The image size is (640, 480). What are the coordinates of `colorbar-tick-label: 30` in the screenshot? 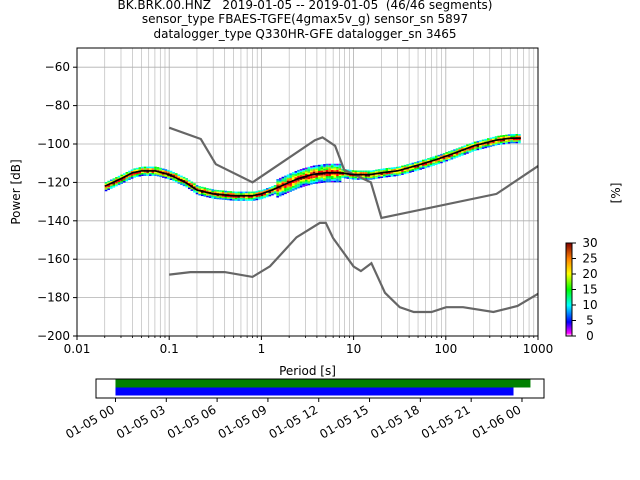 It's located at (589, 243).